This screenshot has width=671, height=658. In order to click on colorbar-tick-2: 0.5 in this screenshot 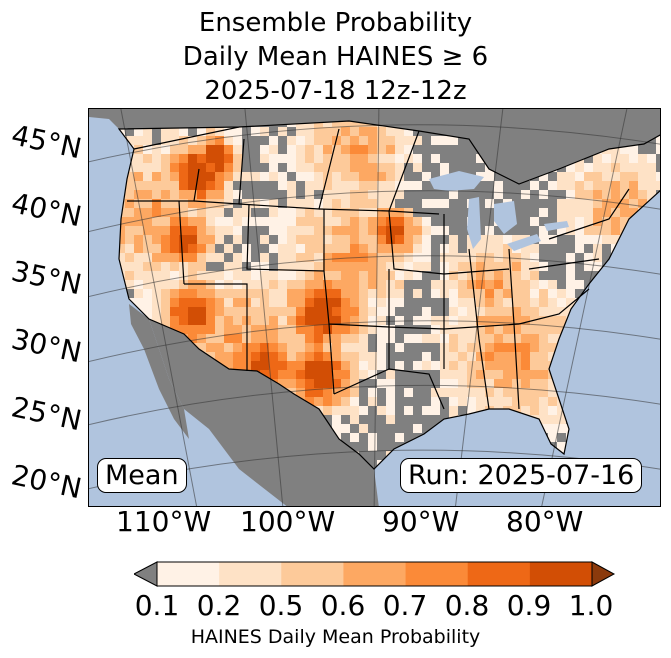, I will do `click(281, 605)`.